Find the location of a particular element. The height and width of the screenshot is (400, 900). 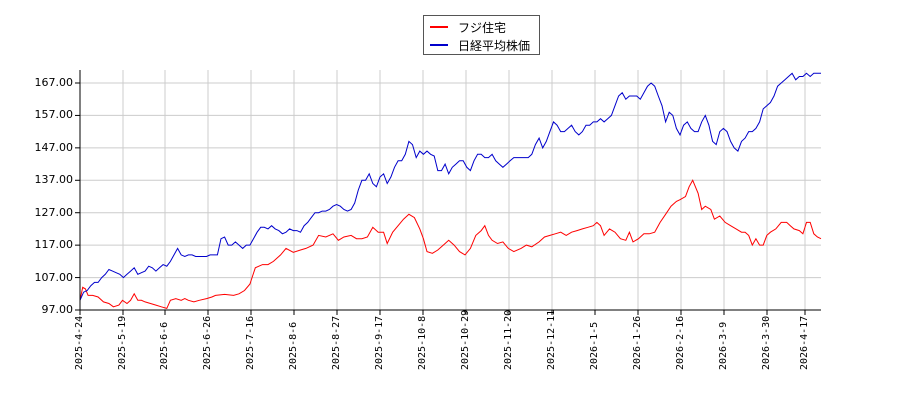

x-tick-label: 2025-9-17 is located at coordinates (379, 342).